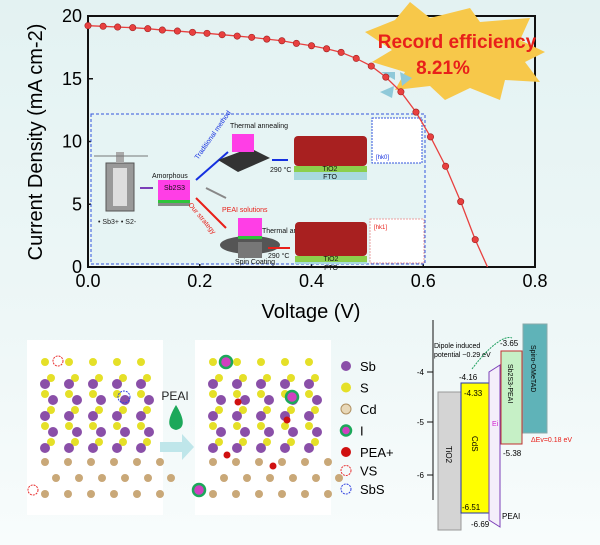 Image resolution: width=600 pixels, height=545 pixels. I want to click on y-tick-label: 5, so click(77, 204).